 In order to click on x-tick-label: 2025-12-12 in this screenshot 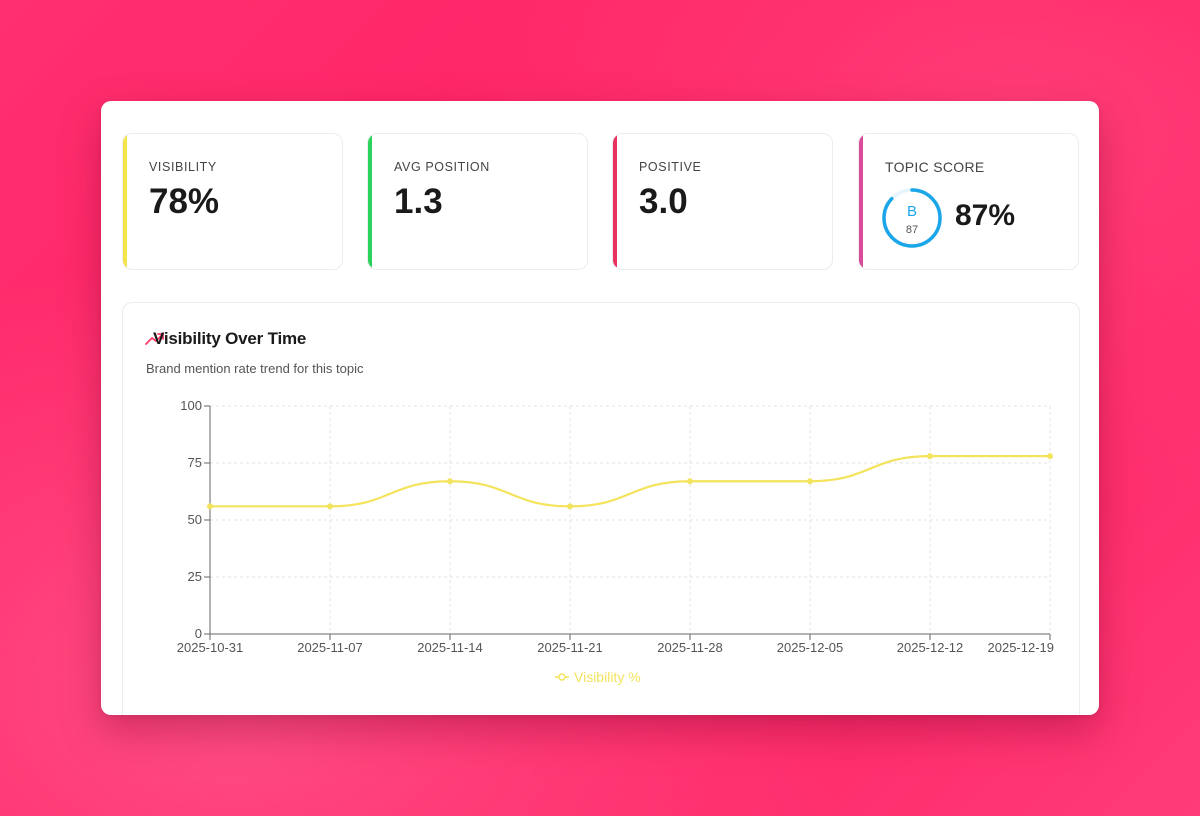, I will do `click(930, 647)`.